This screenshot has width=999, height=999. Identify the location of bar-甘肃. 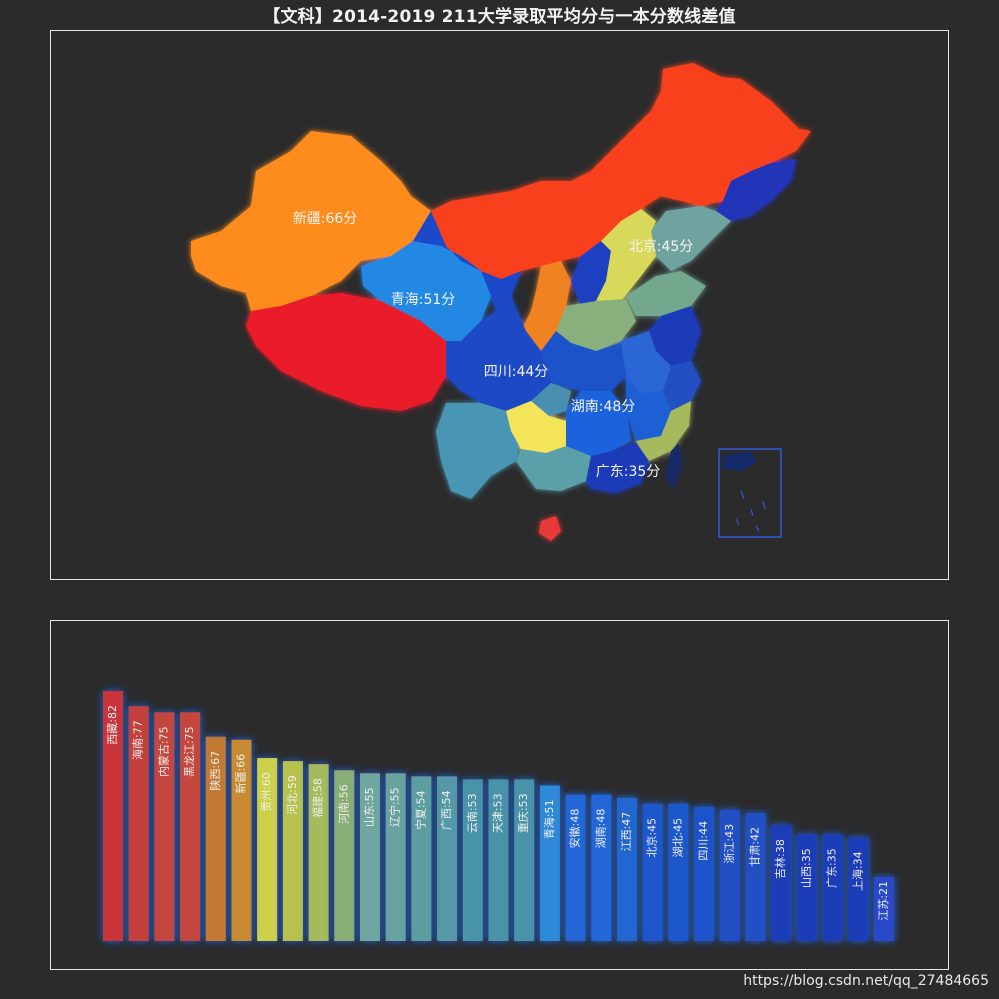
(755, 876).